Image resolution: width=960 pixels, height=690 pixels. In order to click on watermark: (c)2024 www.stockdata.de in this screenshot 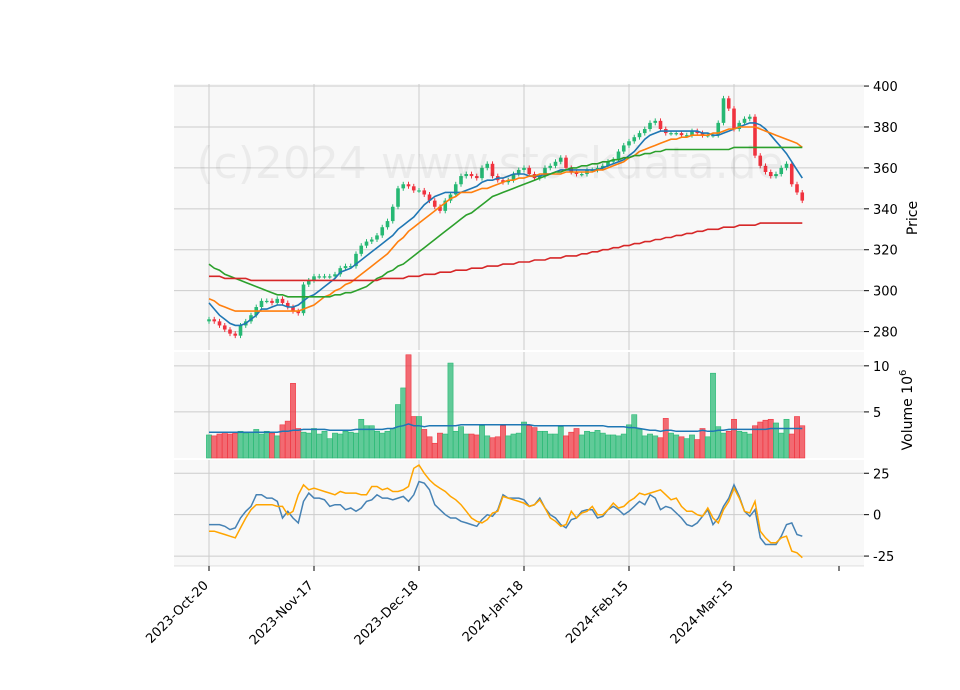, I will do `click(489, 163)`.